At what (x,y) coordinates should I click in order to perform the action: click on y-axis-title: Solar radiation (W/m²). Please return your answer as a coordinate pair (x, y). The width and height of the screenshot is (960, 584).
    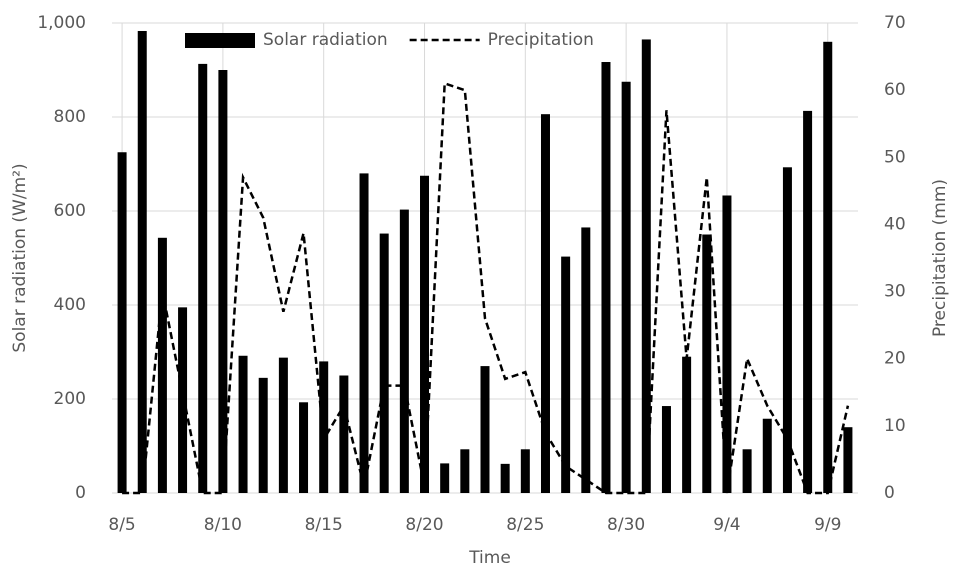
    Looking at the image, I should click on (20, 257).